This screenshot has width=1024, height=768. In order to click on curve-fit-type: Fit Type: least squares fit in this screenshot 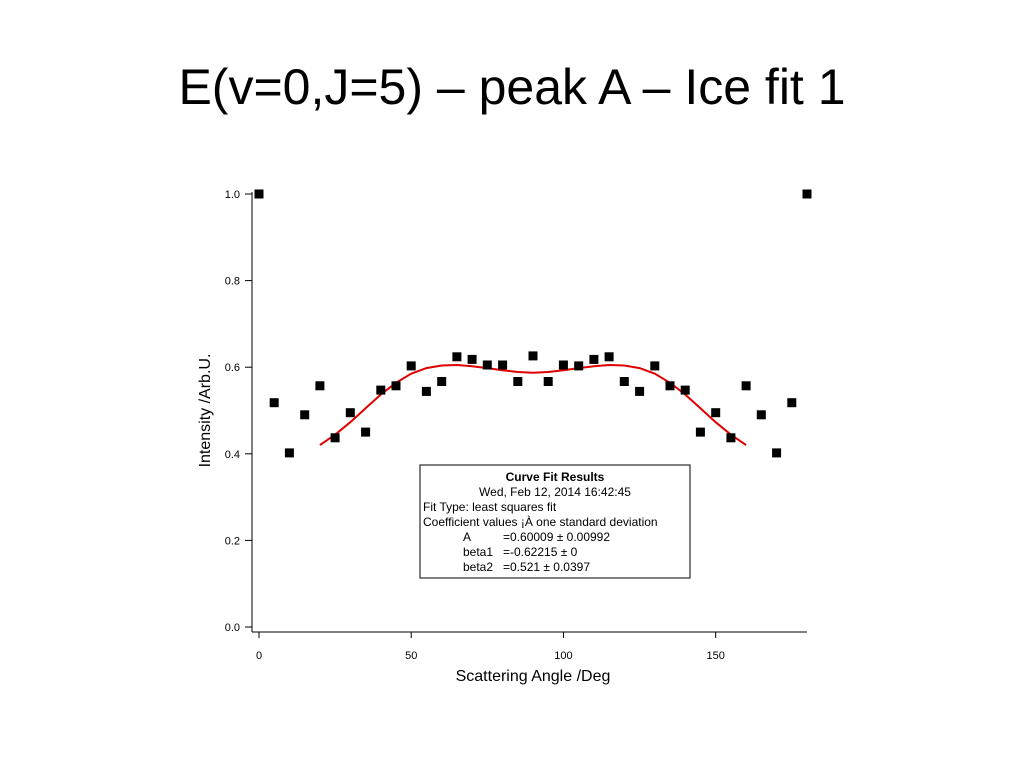, I will do `click(490, 507)`.